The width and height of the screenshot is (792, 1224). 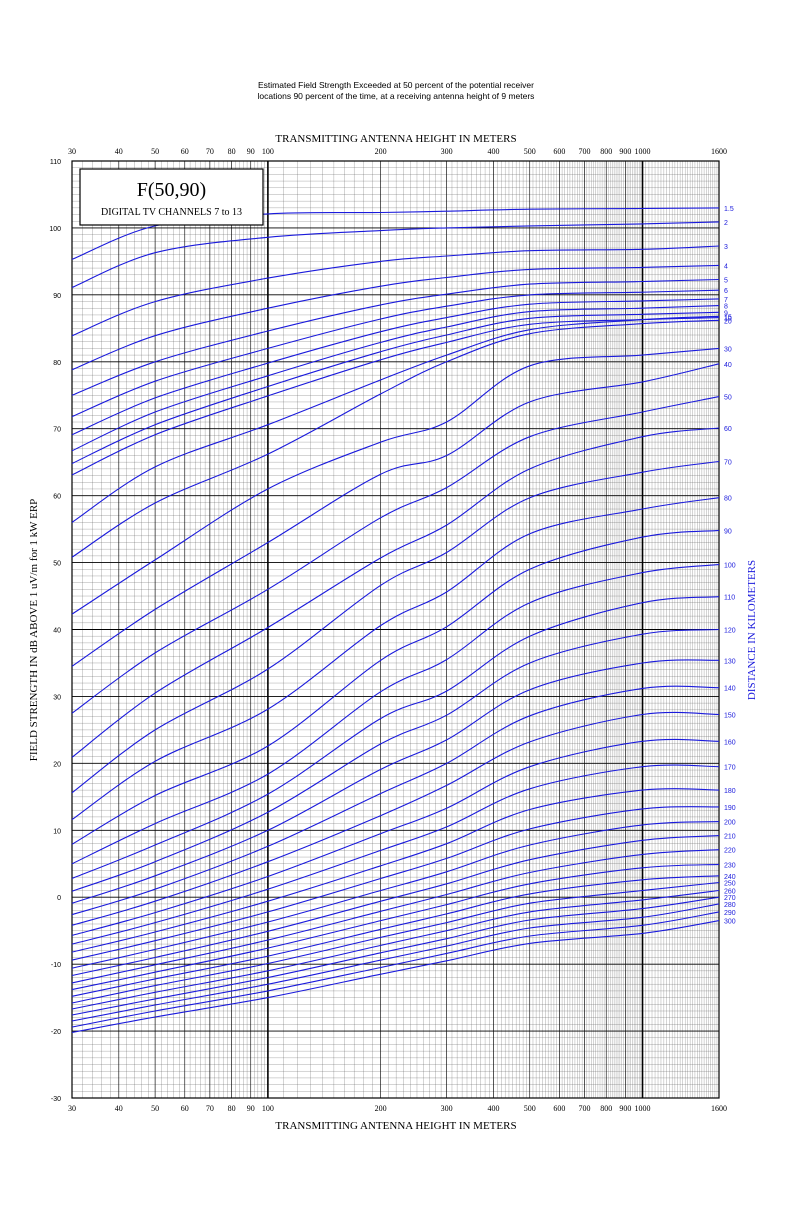 What do you see at coordinates (530, 151) in the screenshot?
I see `x-tick-label-top: 500` at bounding box center [530, 151].